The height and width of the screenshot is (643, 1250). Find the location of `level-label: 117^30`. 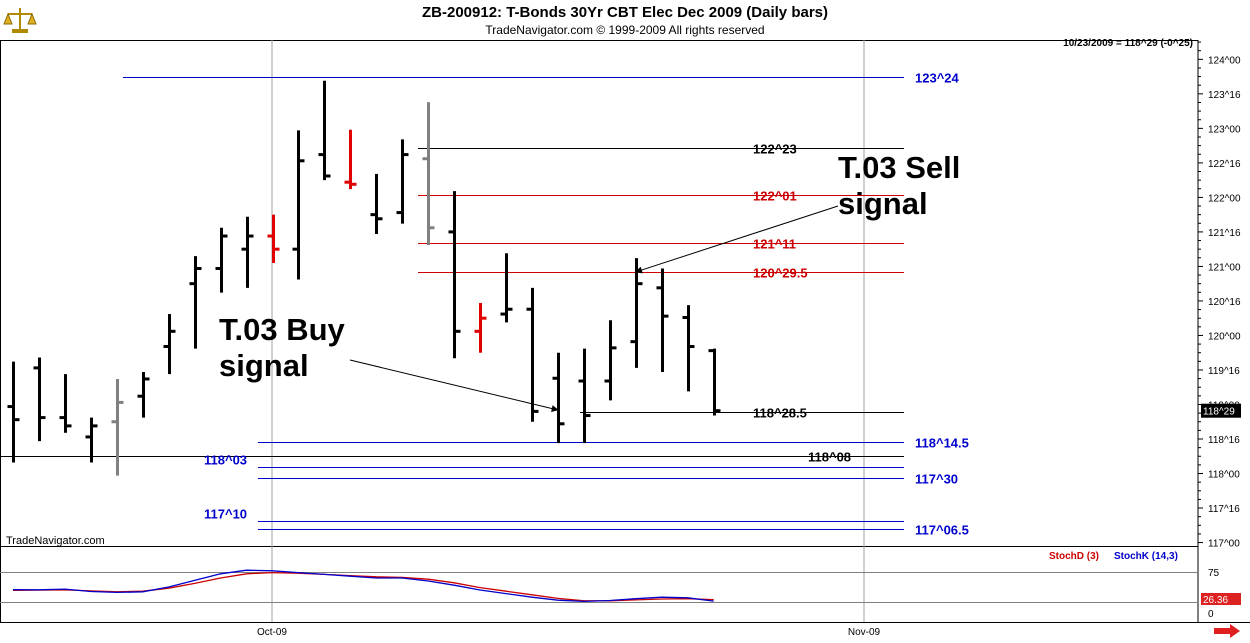

level-label: 117^30 is located at coordinates (936, 479).